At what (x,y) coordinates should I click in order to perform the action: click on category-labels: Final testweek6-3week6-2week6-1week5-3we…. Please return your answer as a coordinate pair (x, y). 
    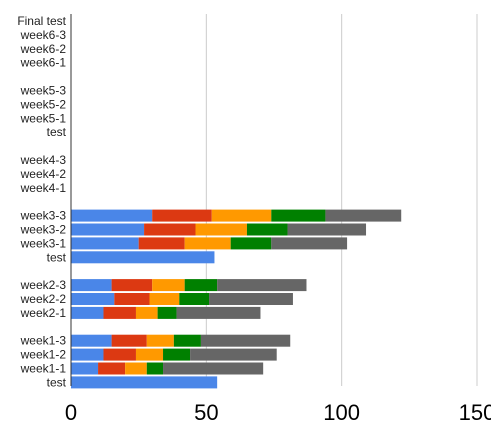
    Looking at the image, I should click on (41, 201).